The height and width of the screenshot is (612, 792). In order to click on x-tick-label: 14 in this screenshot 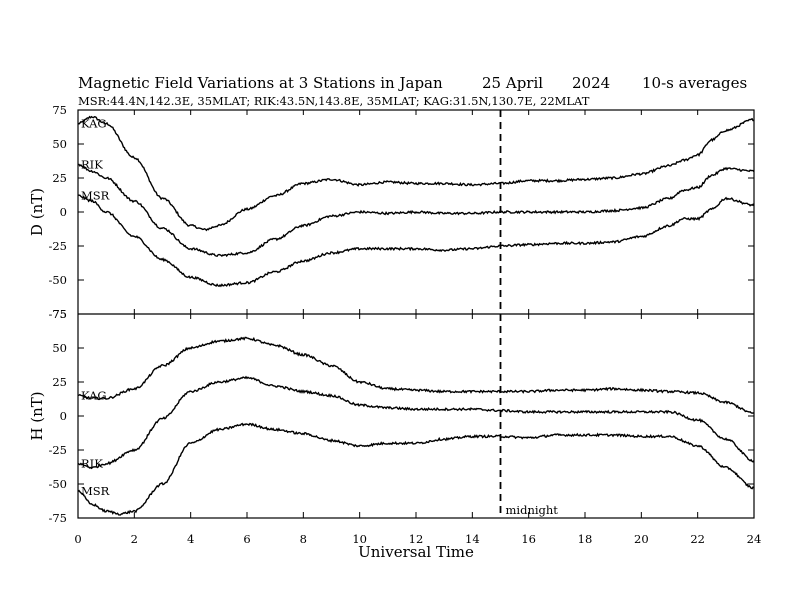, I will do `click(472, 539)`.